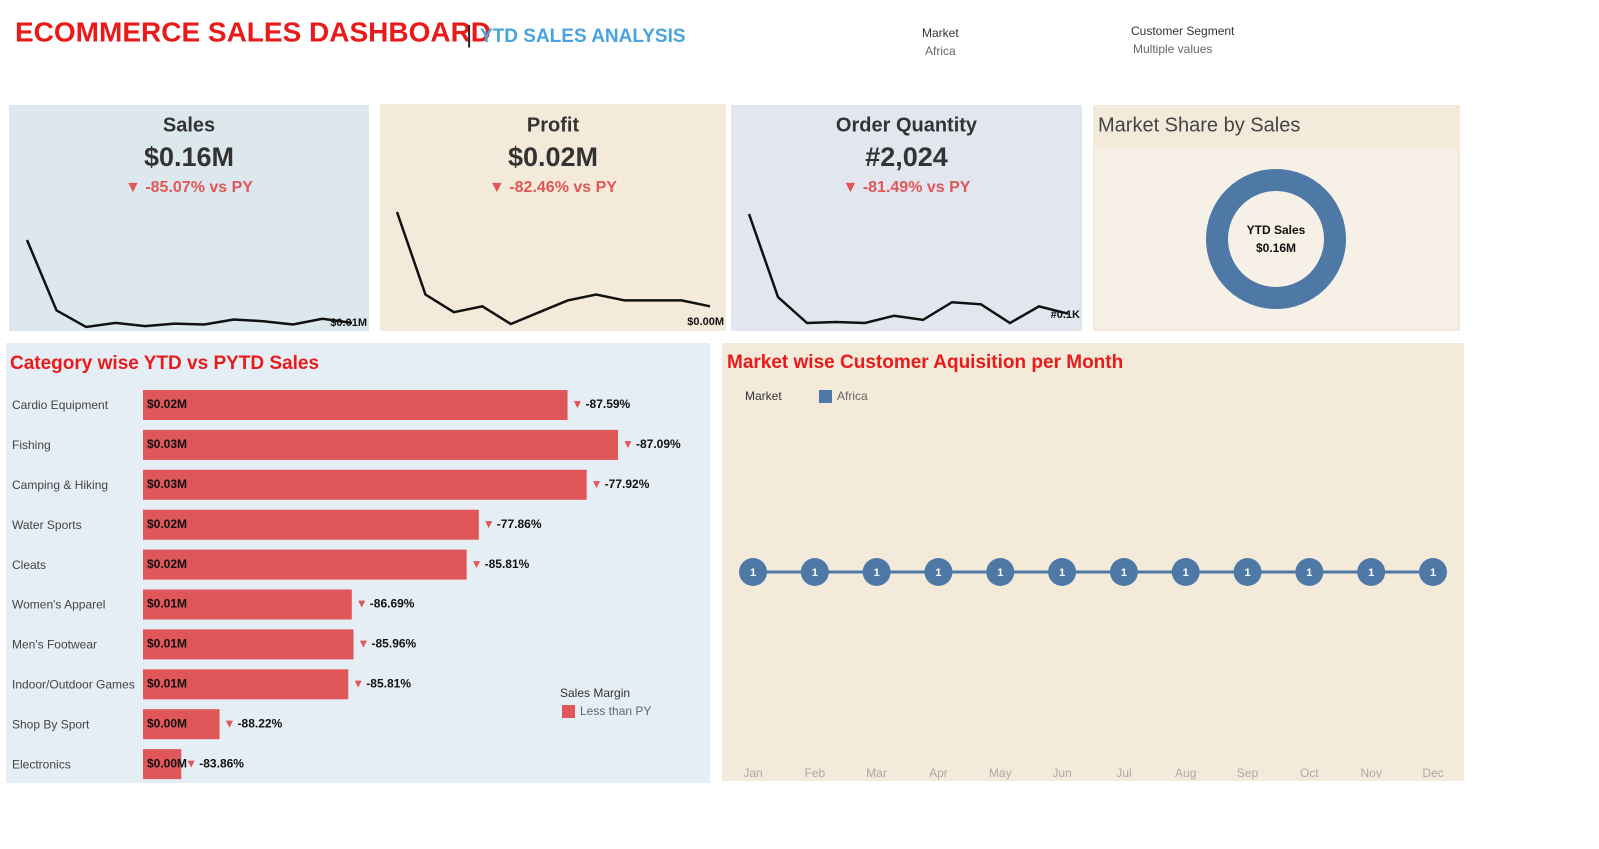  What do you see at coordinates (1276, 230) in the screenshot?
I see `donut-center-label: YTD Sales` at bounding box center [1276, 230].